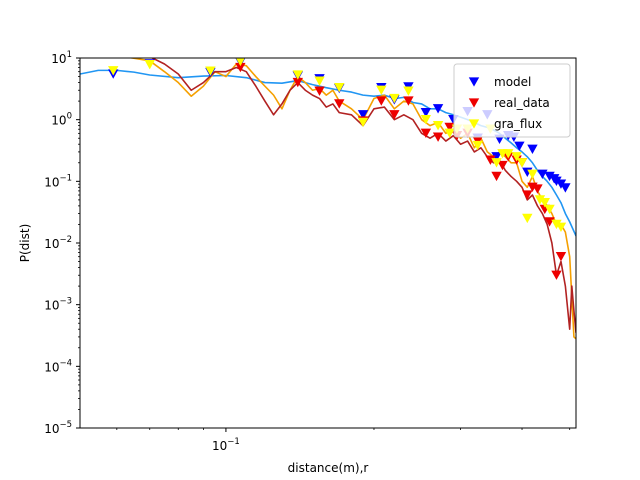 The image size is (640, 480). Describe the element at coordinates (474, 124) in the screenshot. I see `legend-marker-gra_flux` at that location.